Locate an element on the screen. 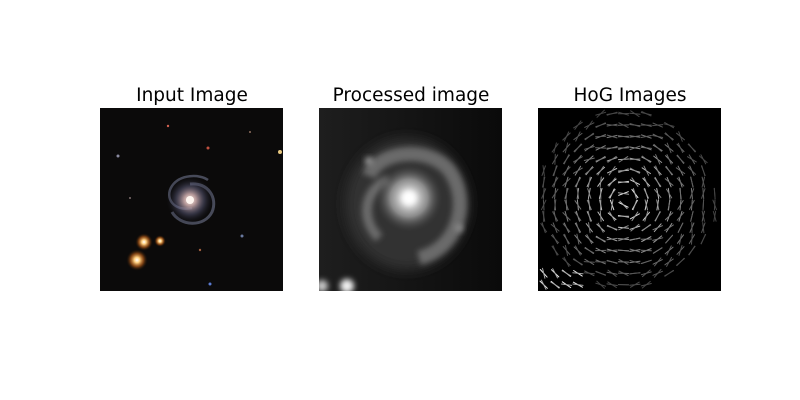 This screenshot has width=800, height=400. panel-title-processed: Processed image is located at coordinates (411, 95).